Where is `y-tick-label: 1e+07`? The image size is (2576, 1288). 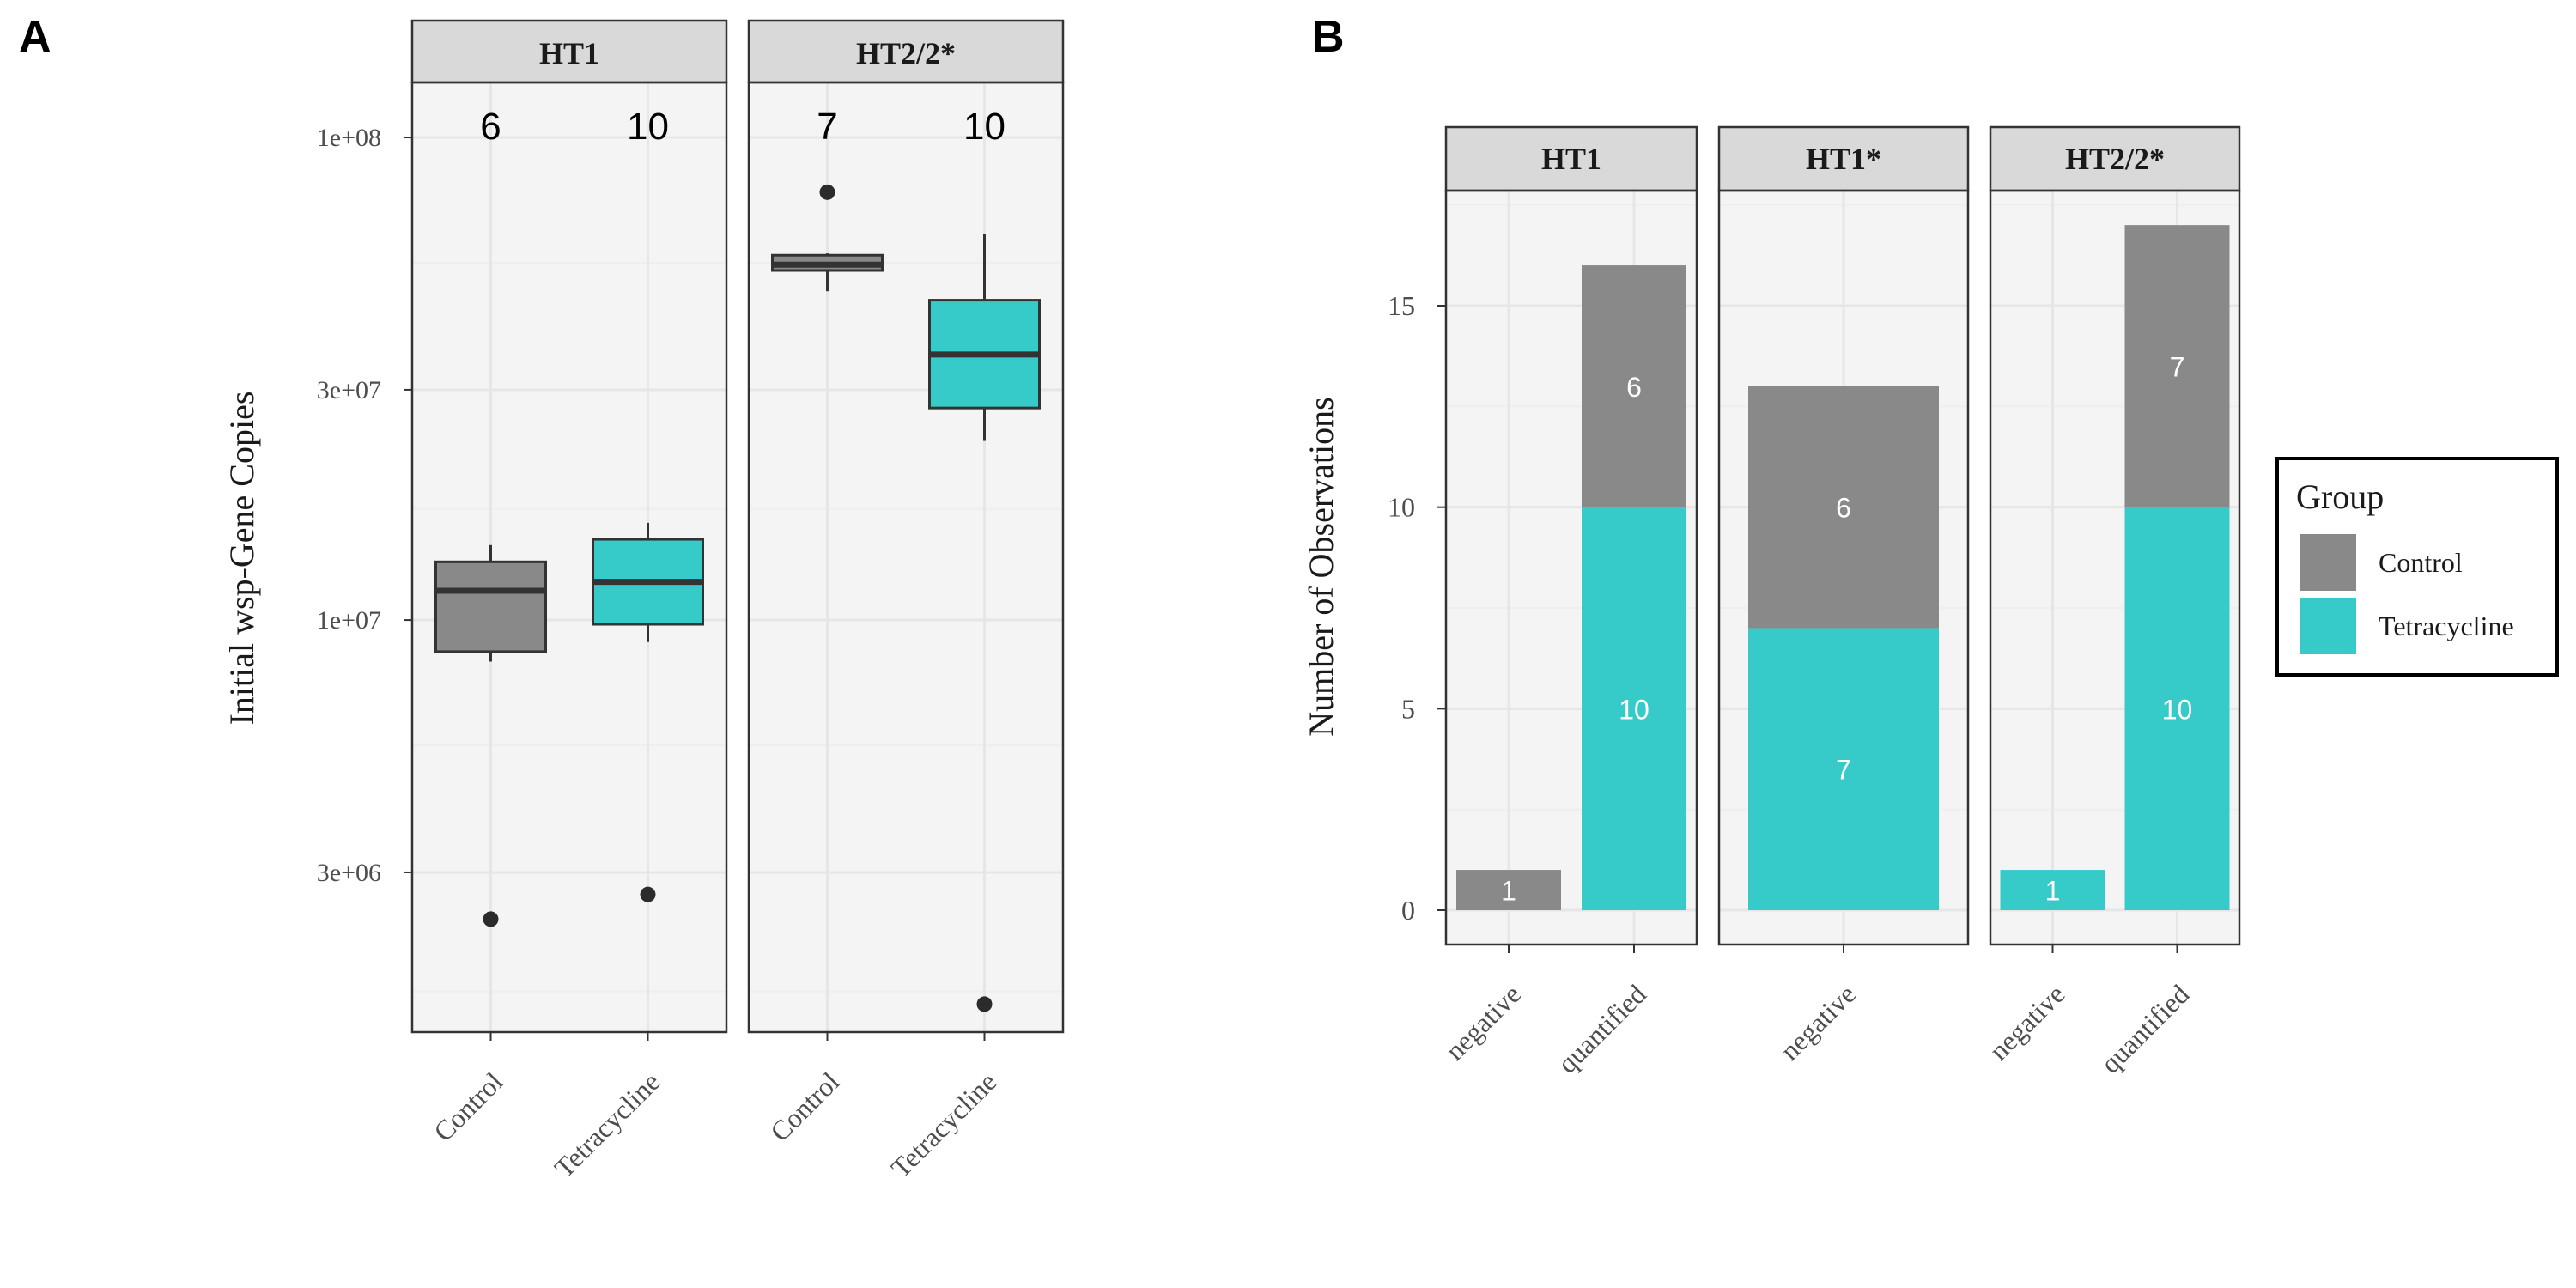
y-tick-label: 1e+07 is located at coordinates (349, 620).